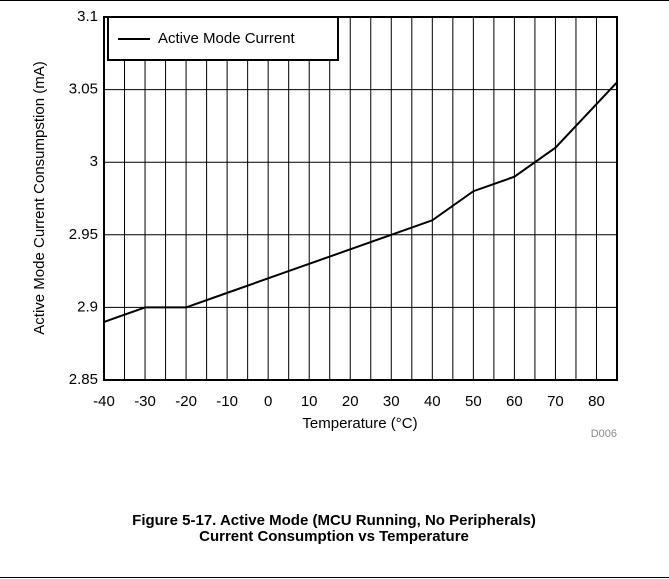 The image size is (669, 579). Describe the element at coordinates (104, 401) in the screenshot. I see `x-tick-label: -40` at that location.